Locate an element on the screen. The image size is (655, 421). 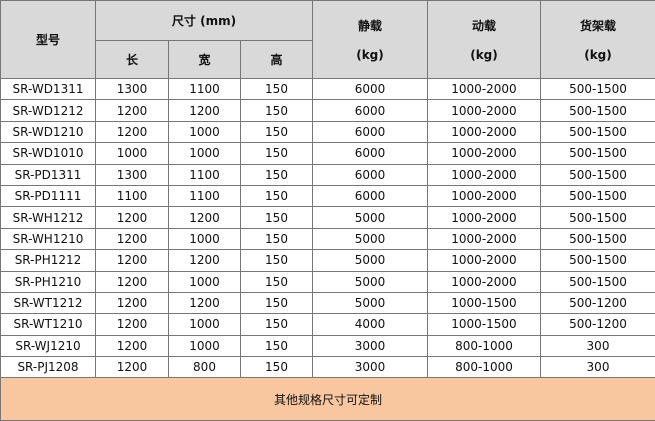
header-cell: 型号 is located at coordinates (48, 39).